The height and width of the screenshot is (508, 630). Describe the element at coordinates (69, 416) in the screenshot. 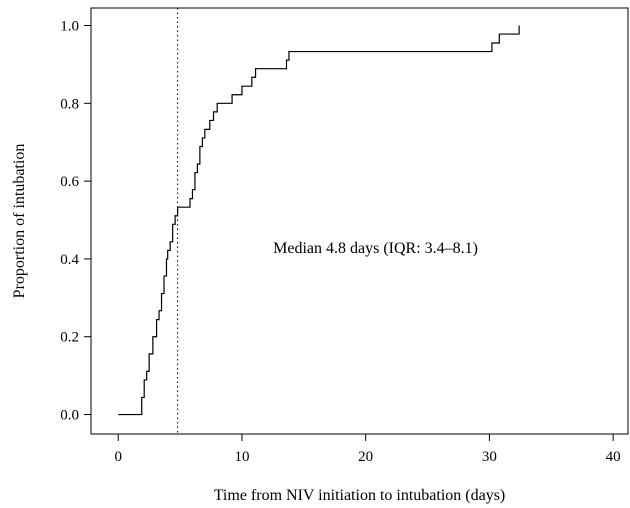

I see `y-tick-label: 0.0` at that location.